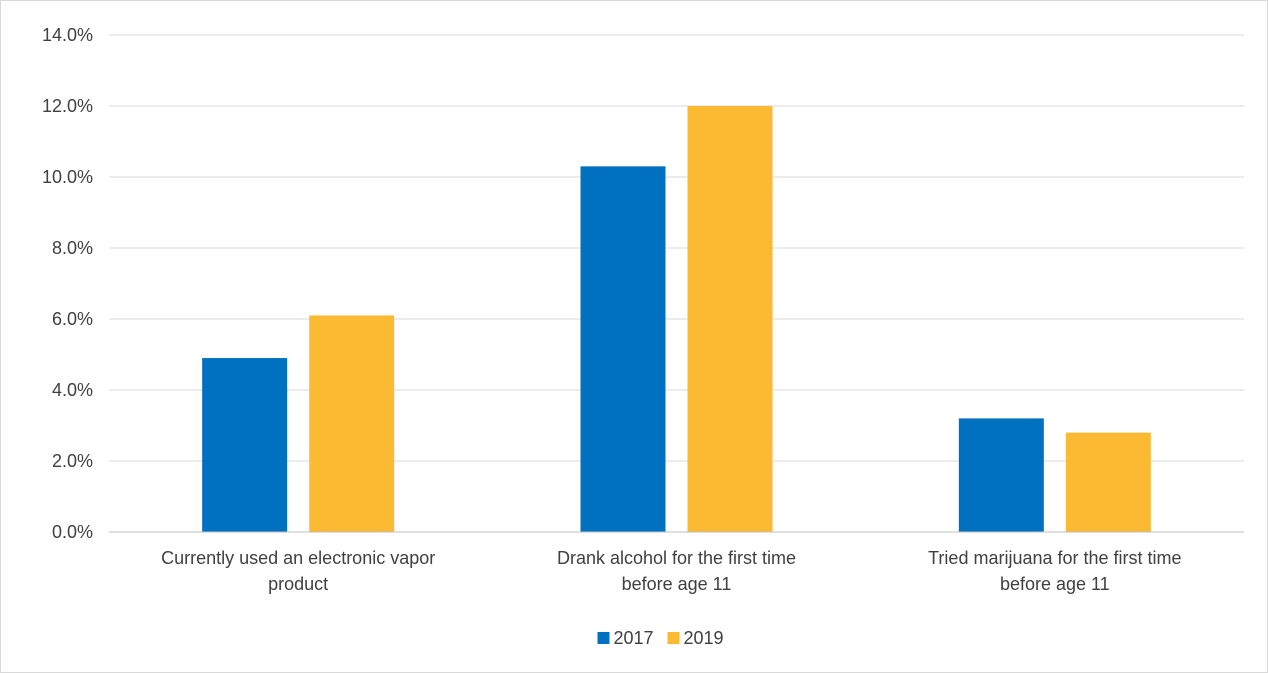 This screenshot has width=1268, height=673. I want to click on y-axis-tick-labels: 0.0% 2.0% 4.0% 6.0% 8.0% 10.0% 12.0% 14.0%, so click(67, 283).